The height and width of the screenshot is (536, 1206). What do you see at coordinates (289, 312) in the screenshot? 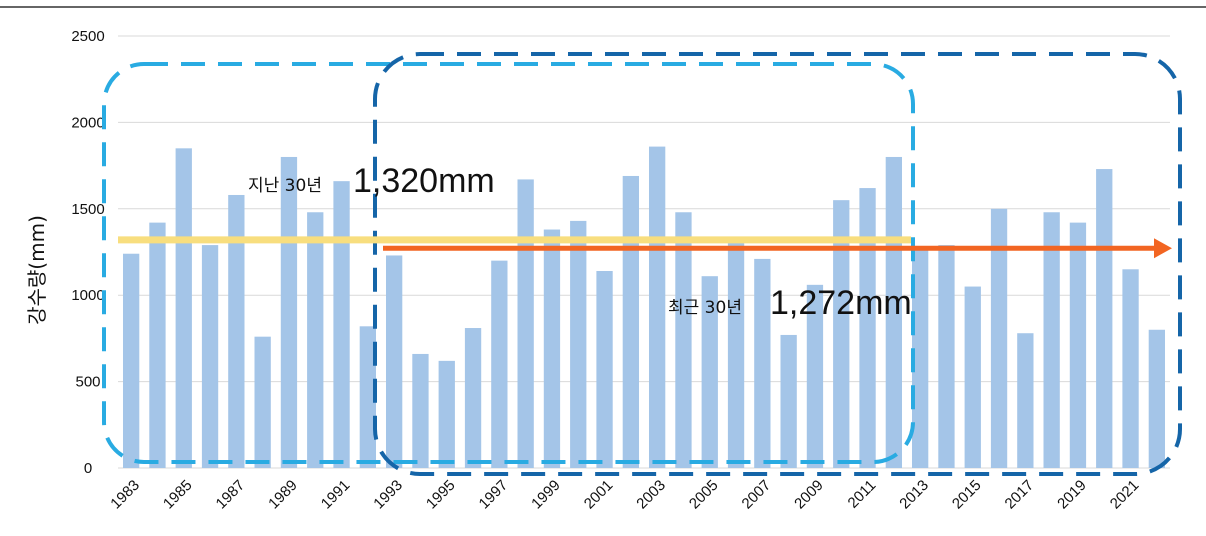
I see `bar-1989` at bounding box center [289, 312].